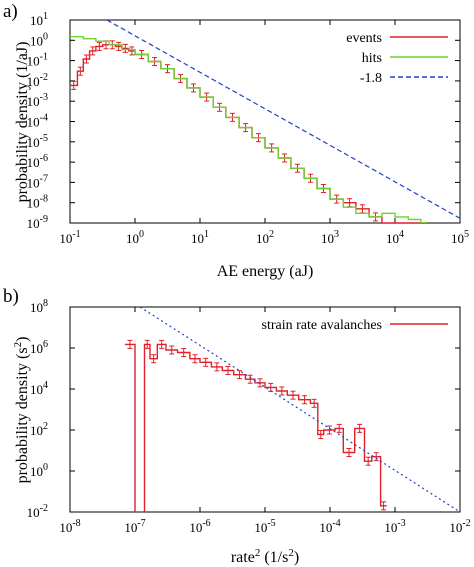 The width and height of the screenshot is (474, 567). What do you see at coordinates (459, 526) in the screenshot?
I see `panel-b-x-tick-label: 10⁻²` at bounding box center [459, 526].